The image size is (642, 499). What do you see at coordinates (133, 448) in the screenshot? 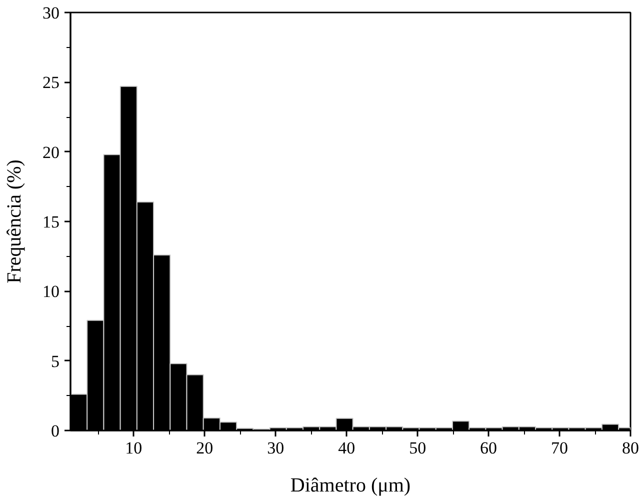
I see `x-tick-label: 10` at bounding box center [133, 448].